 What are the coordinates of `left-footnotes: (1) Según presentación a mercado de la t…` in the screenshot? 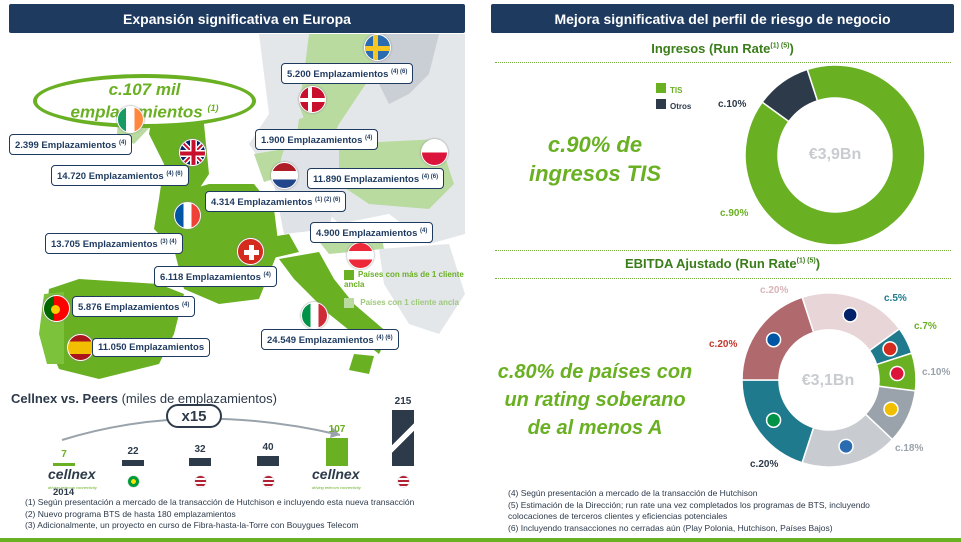 It's located at (250, 514).